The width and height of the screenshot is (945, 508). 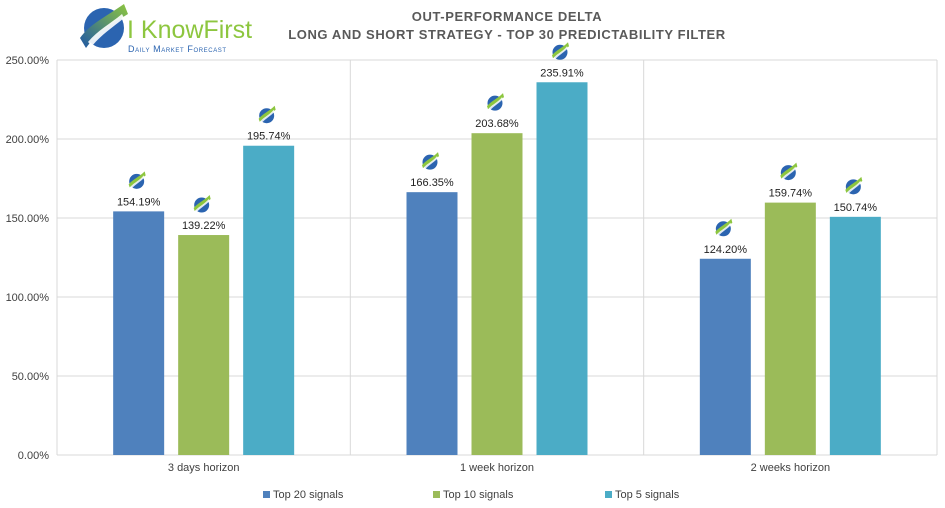 What do you see at coordinates (104, 26) in the screenshot?
I see `logo-icon` at bounding box center [104, 26].